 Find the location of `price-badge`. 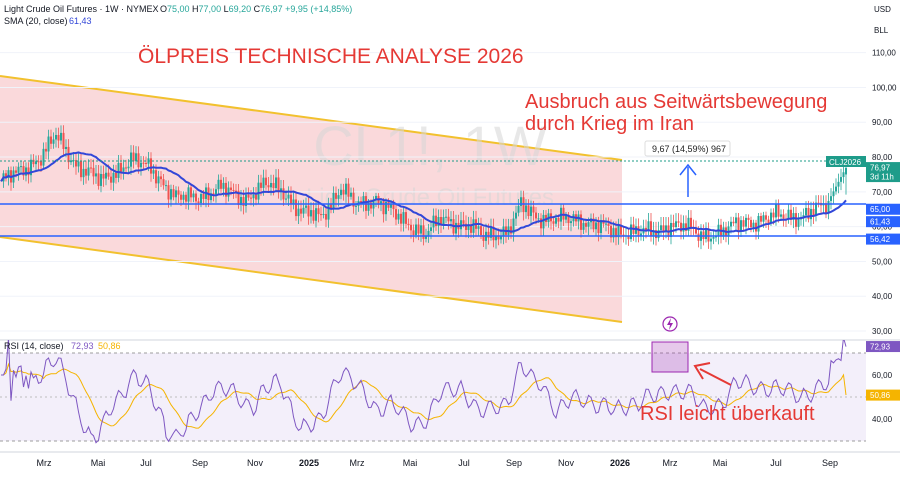

price-badge is located at coordinates (883, 222).